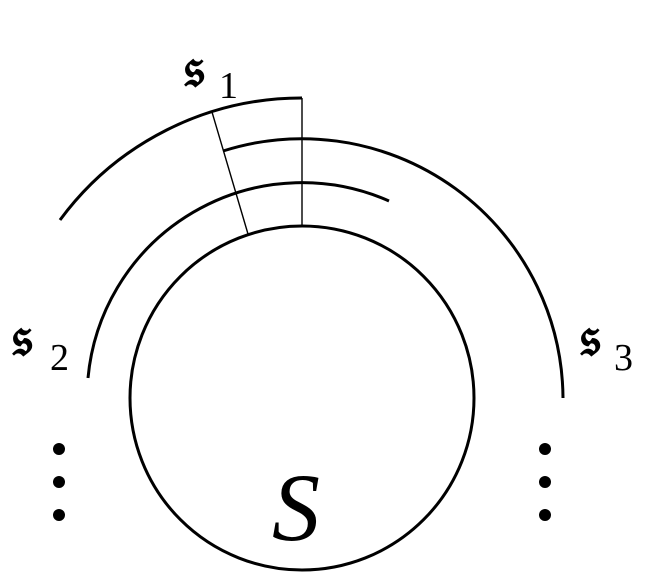 This screenshot has width=651, height=573. What do you see at coordinates (59, 358) in the screenshot?
I see `label-sheet-2-index: 2` at bounding box center [59, 358].